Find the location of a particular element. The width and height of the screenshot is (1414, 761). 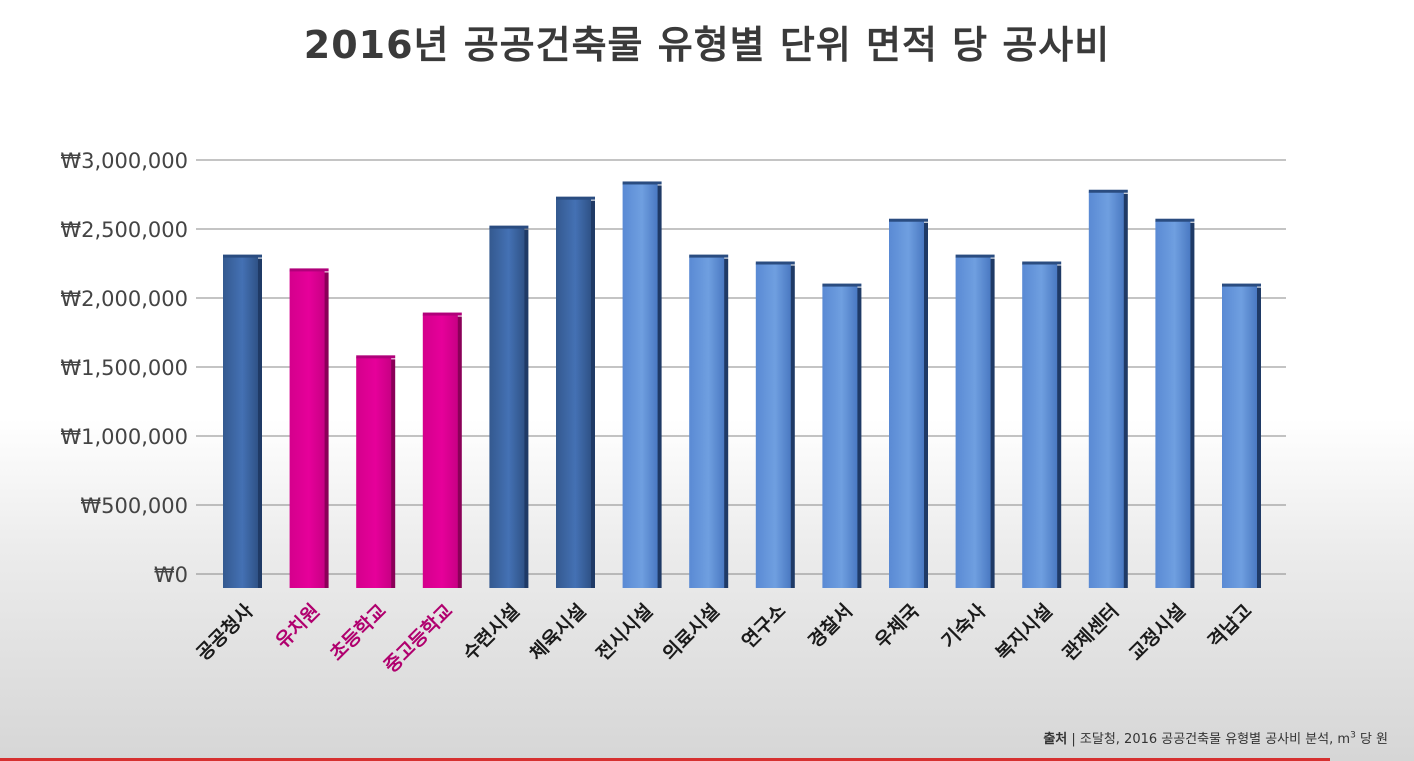

x-category-label: 경찰서 is located at coordinates (830, 626).